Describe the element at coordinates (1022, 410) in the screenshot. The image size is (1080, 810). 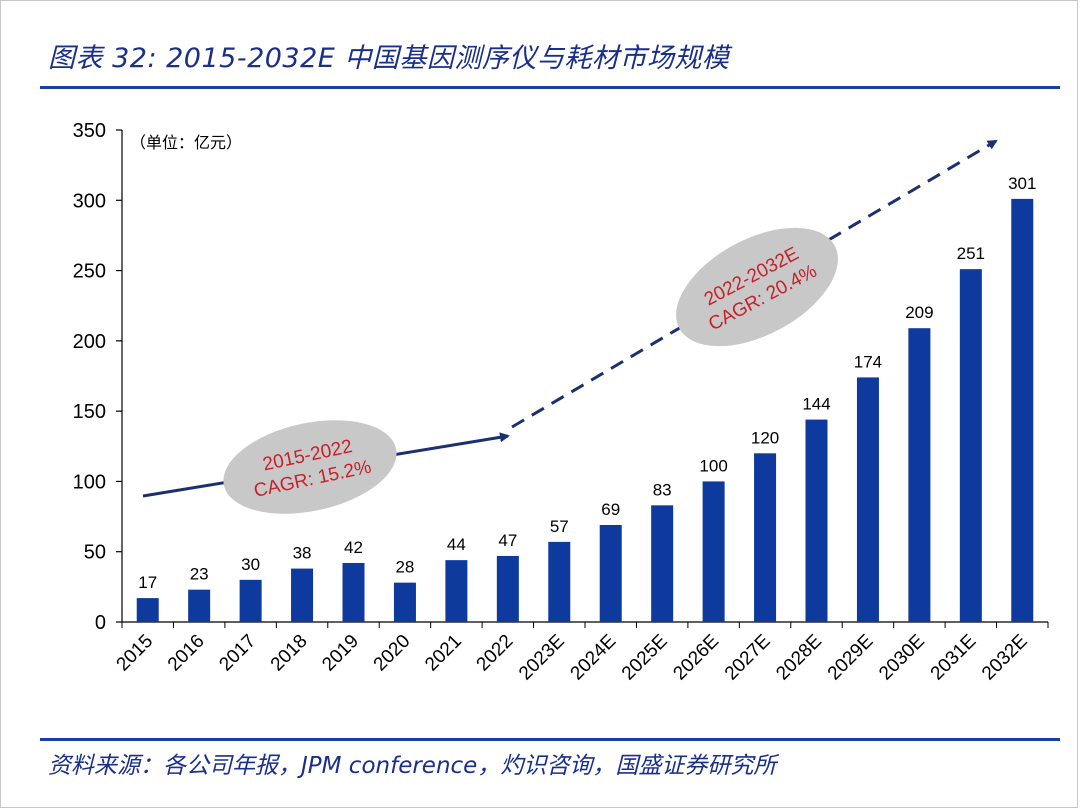
I see `bar-2032E` at that location.